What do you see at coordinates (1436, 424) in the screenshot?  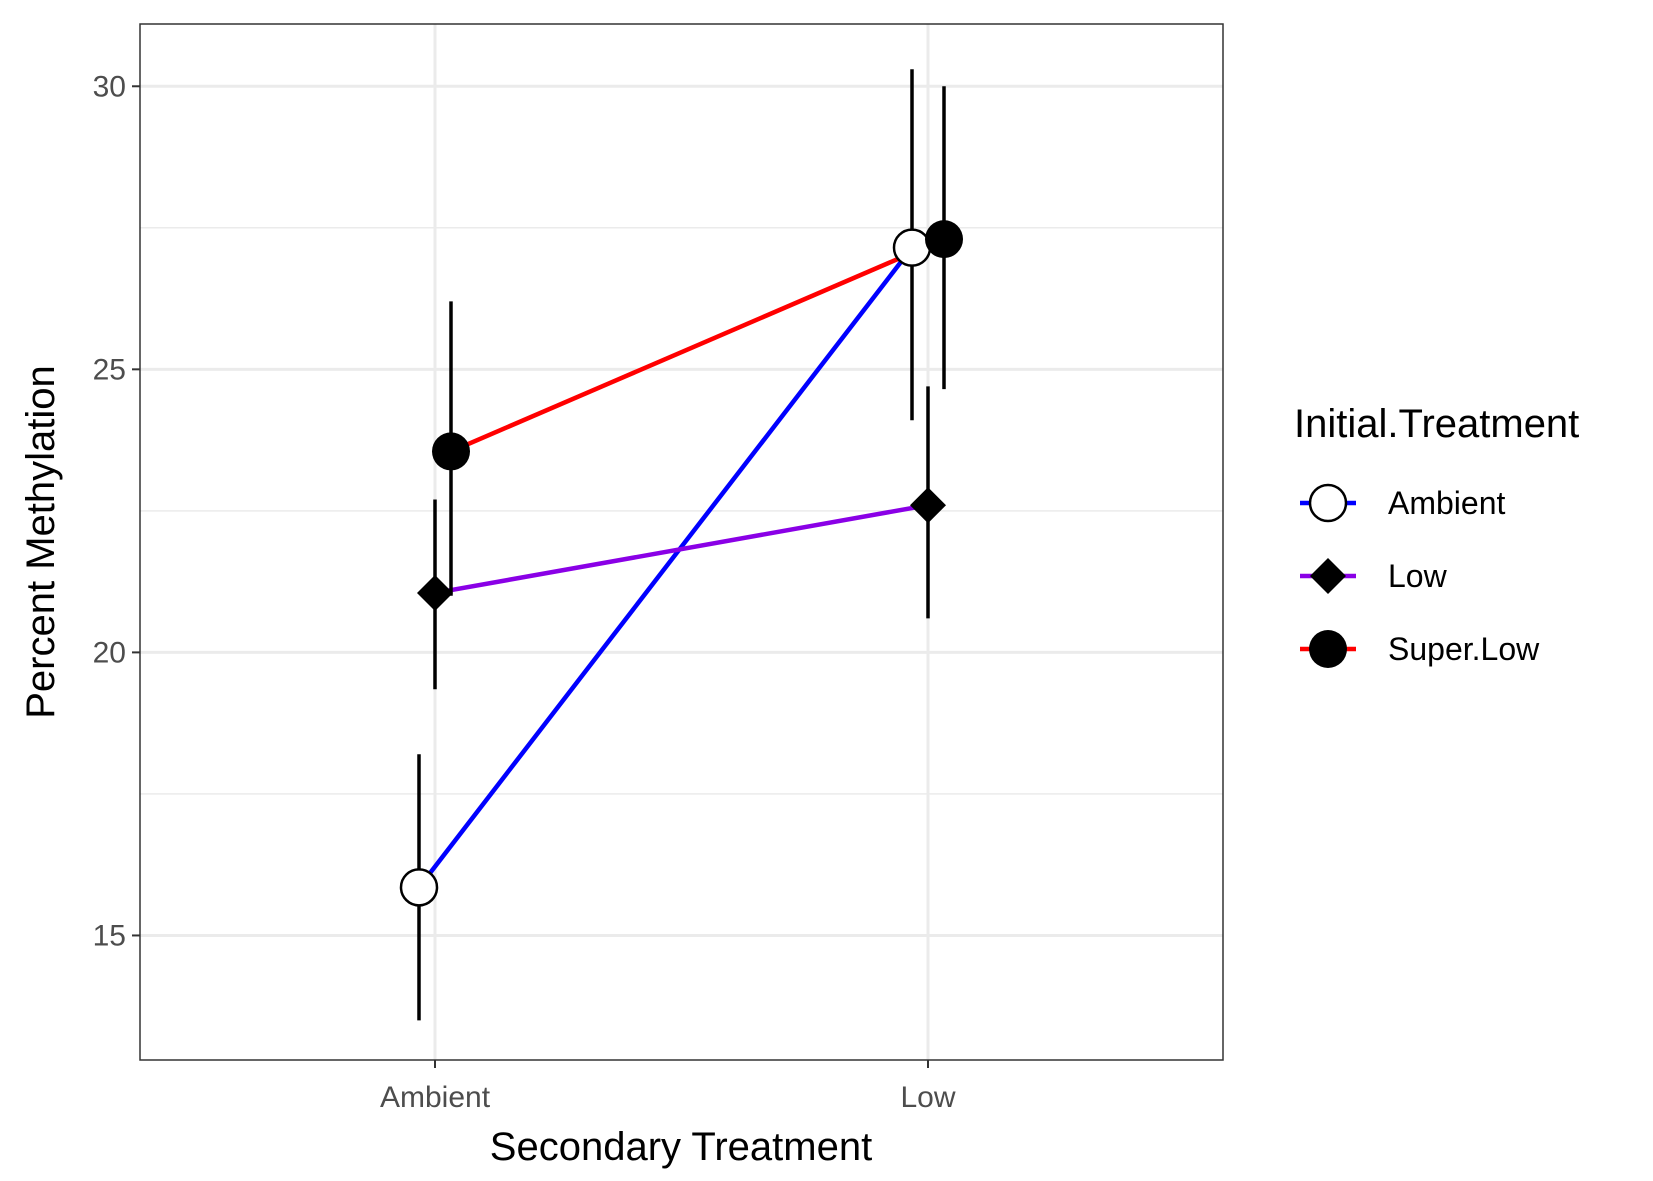 I see `legend-title: Initial.Treatment` at bounding box center [1436, 424].